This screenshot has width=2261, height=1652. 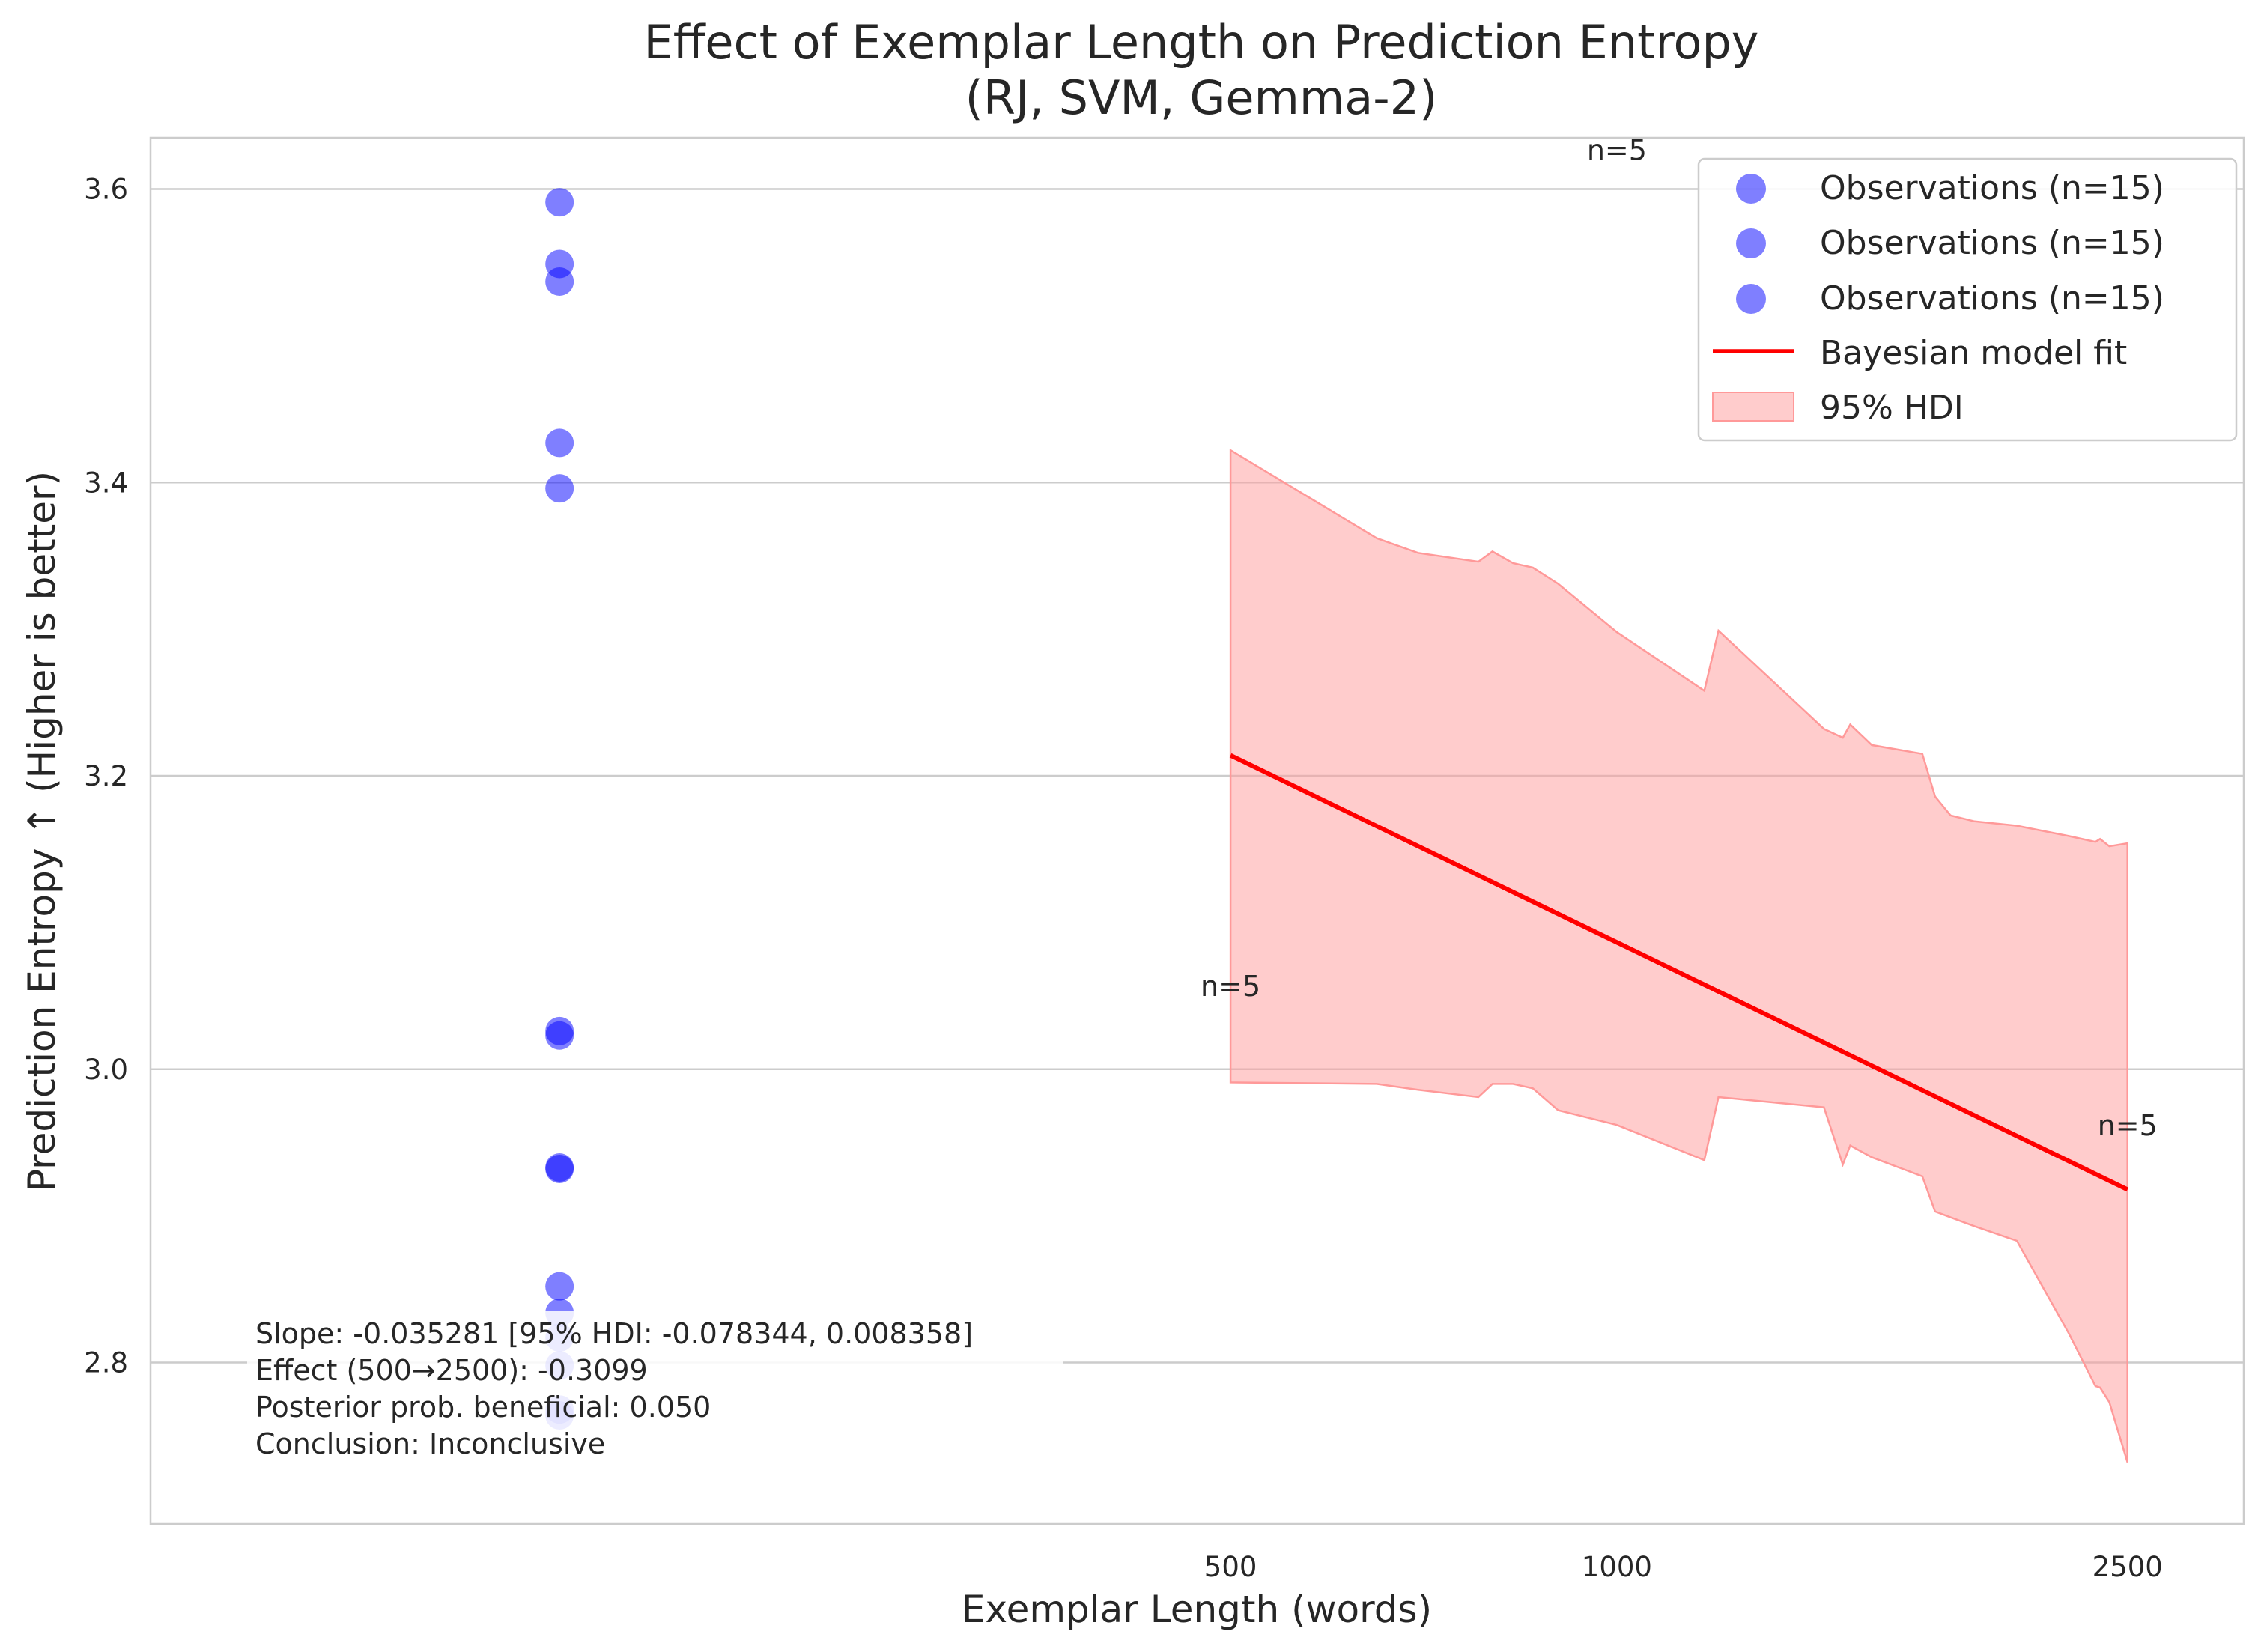 I want to click on x-ticks: 500 1000 2500, so click(x=1684, y=1567).